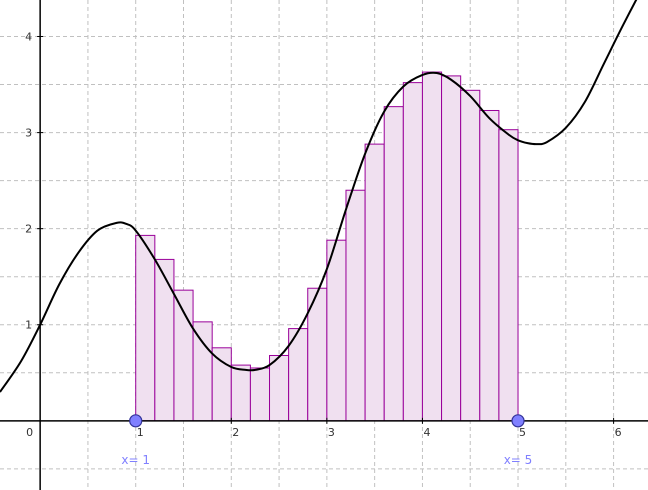  Describe the element at coordinates (522, 432) in the screenshot. I see `x-tick-label: 5` at that location.